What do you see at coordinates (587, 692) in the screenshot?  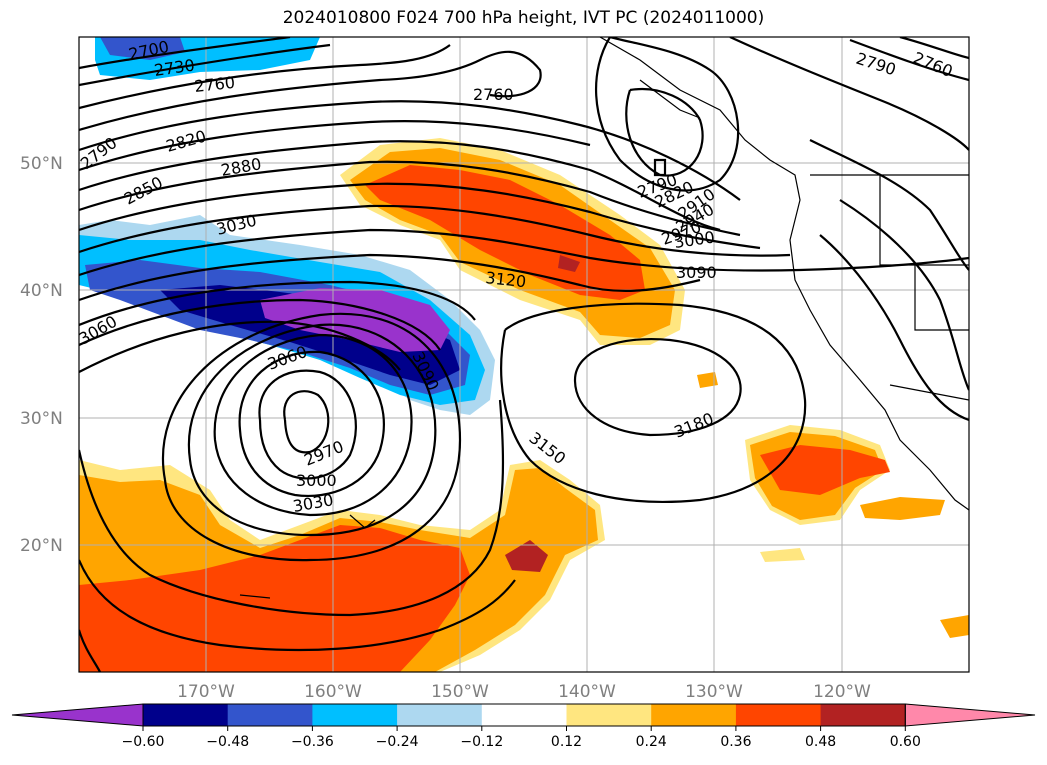 I see `lon-label: 140°W` at bounding box center [587, 692].